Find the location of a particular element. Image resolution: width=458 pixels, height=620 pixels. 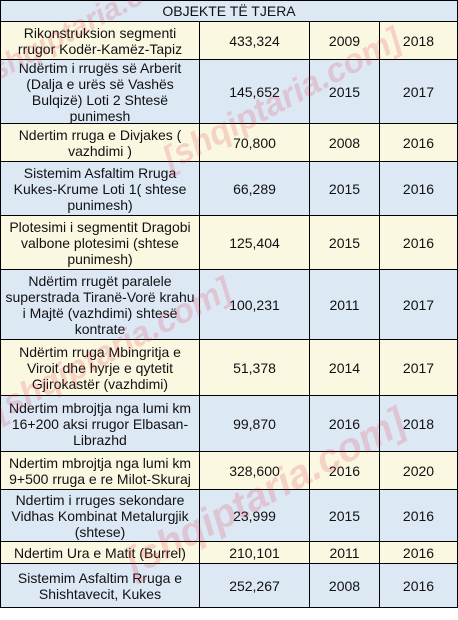

project-name-cell: Ndertim Ura e Matit (Burrel) is located at coordinates (100, 552).